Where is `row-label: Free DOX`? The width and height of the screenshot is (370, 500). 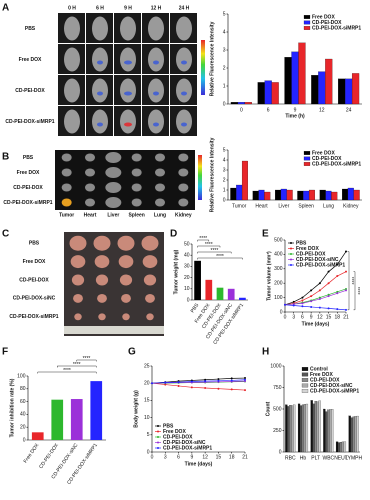 row-label: Free DOX is located at coordinates (28, 173).